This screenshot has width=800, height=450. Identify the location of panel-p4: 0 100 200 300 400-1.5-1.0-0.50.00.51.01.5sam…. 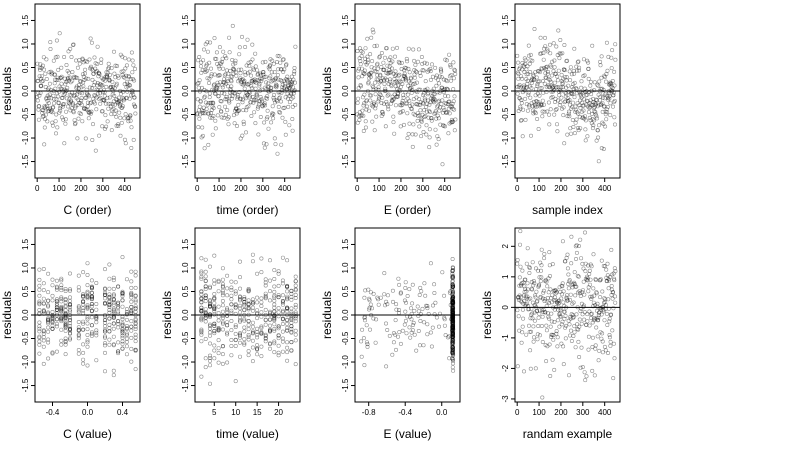
(550, 110).